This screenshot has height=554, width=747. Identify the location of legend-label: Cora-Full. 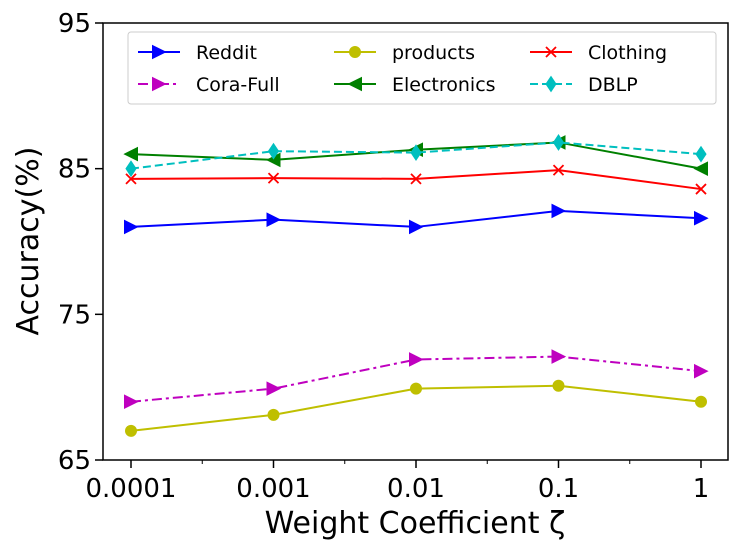
(238, 85).